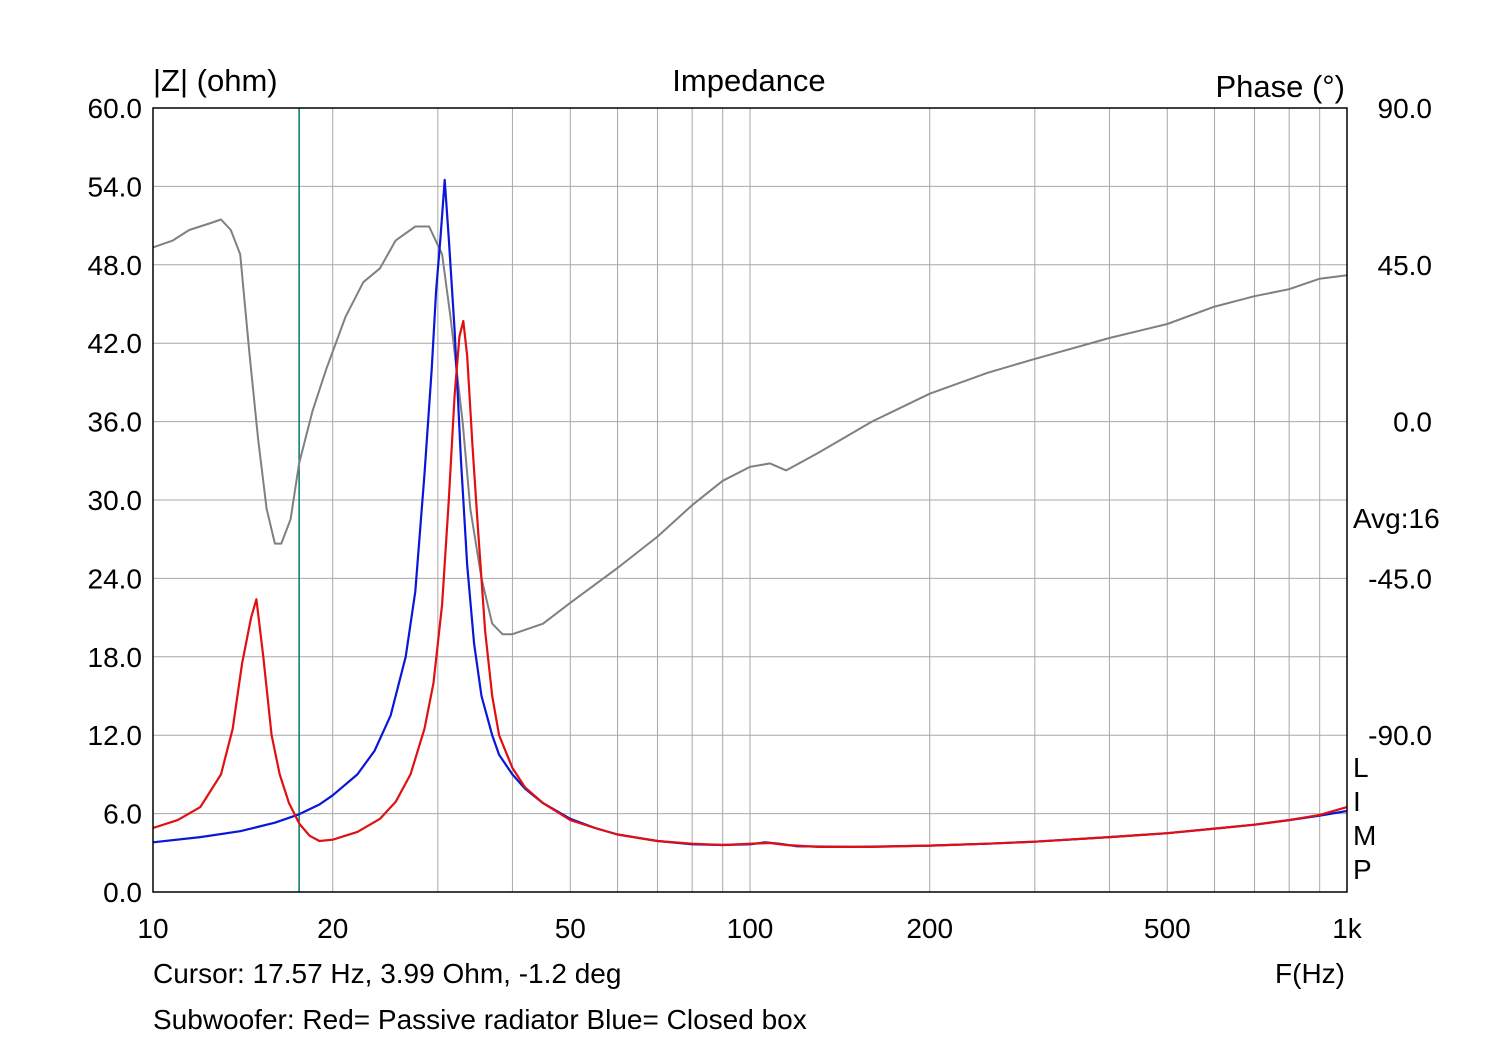  Describe the element at coordinates (1310, 973) in the screenshot. I see `x-axis-label: F(Hz)` at that location.